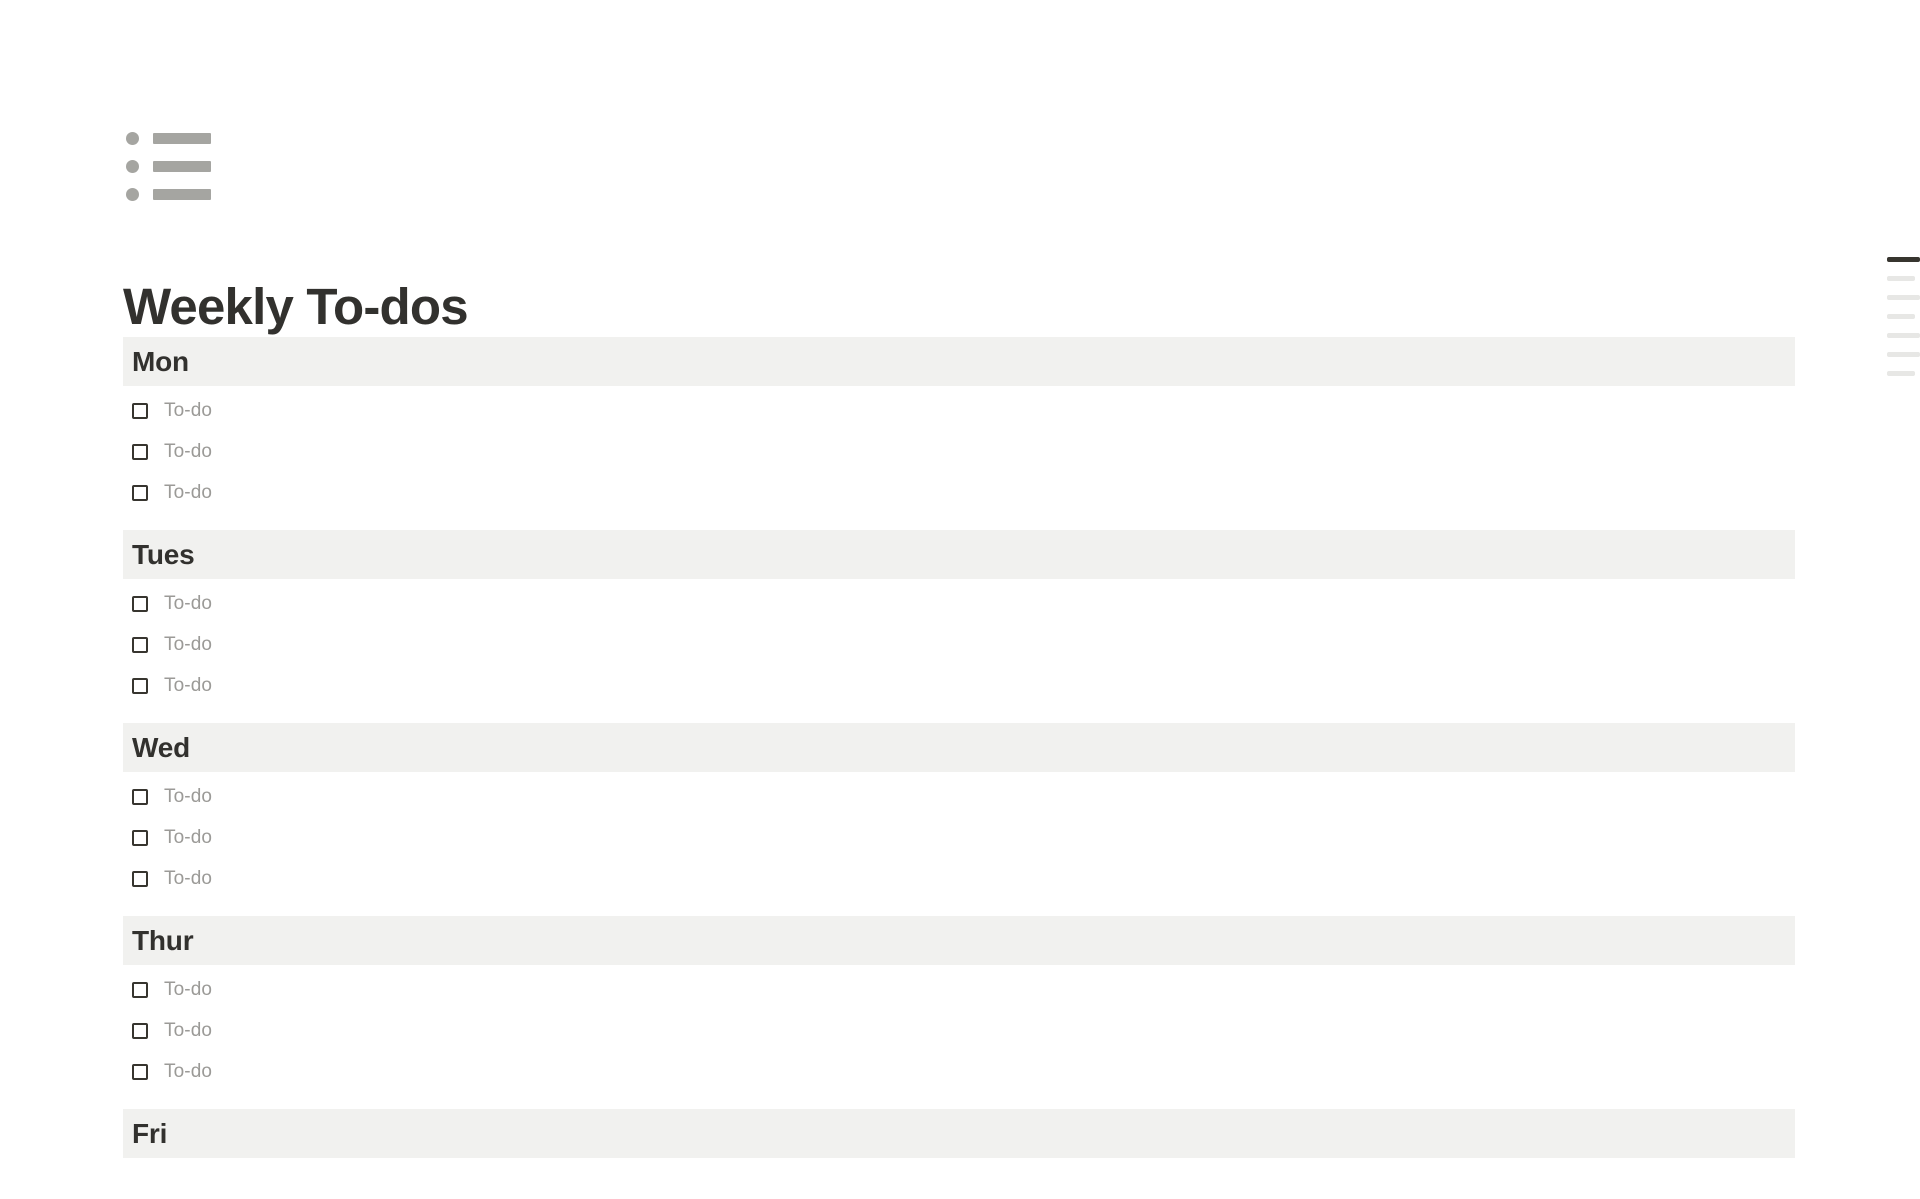 The image size is (1920, 1199). I want to click on day-heading: Thur, so click(959, 940).